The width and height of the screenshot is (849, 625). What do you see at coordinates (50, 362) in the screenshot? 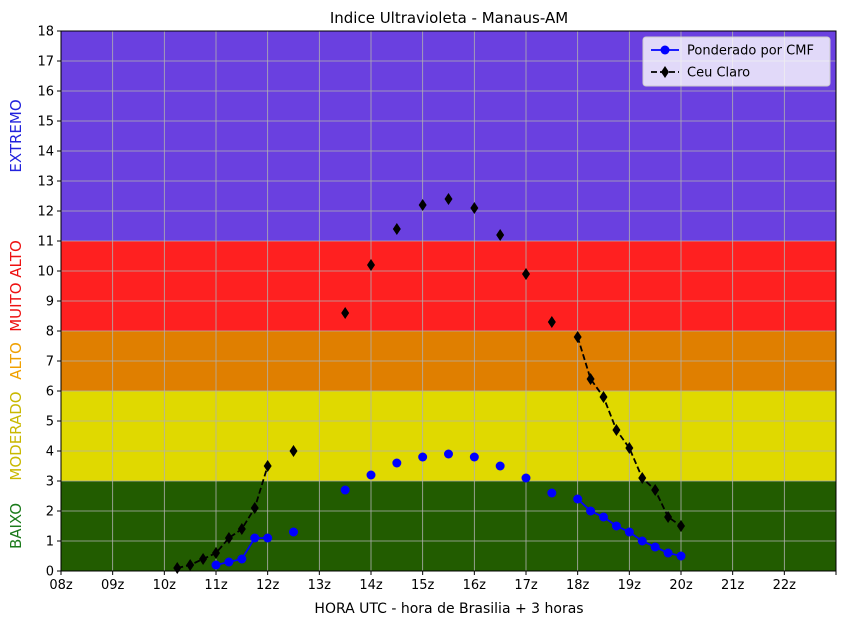
I see `y-tick-label: 7` at bounding box center [50, 362].